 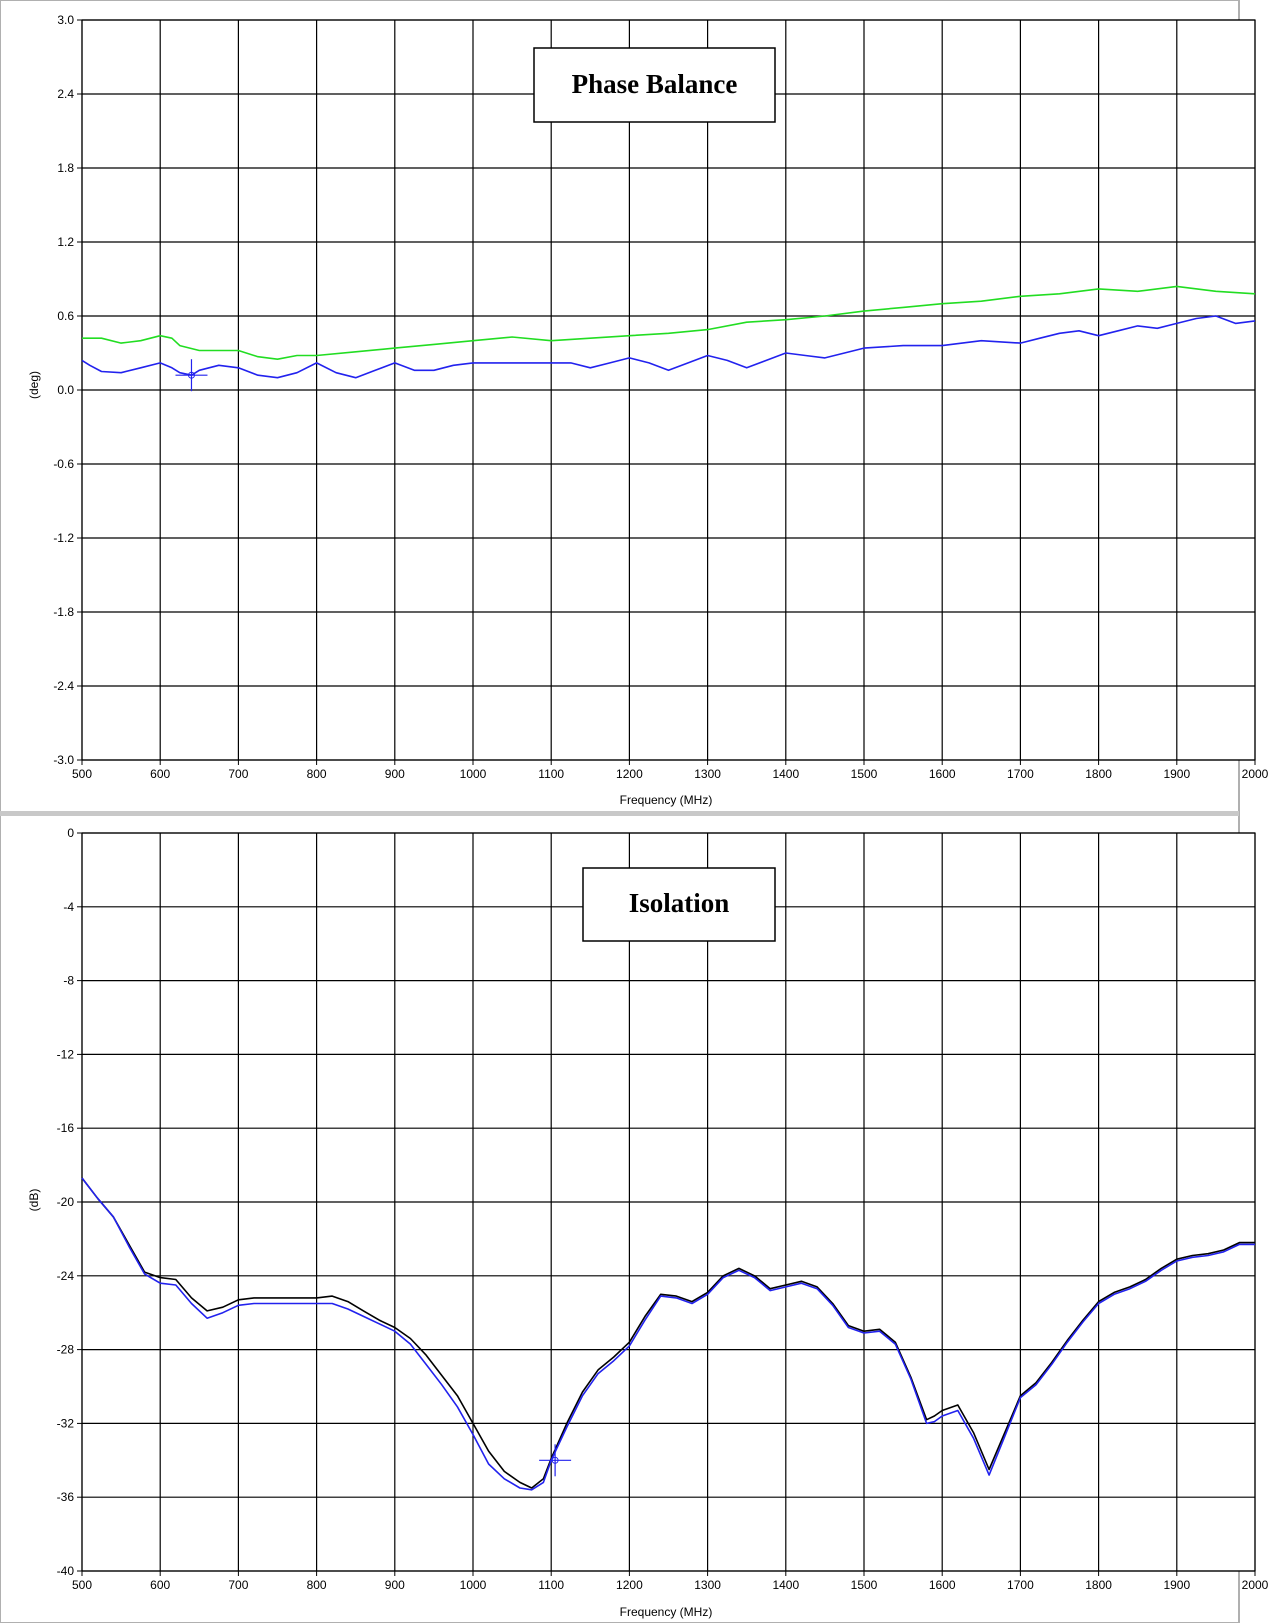 I want to click on y-tick-label: -4, so click(x=68, y=907).